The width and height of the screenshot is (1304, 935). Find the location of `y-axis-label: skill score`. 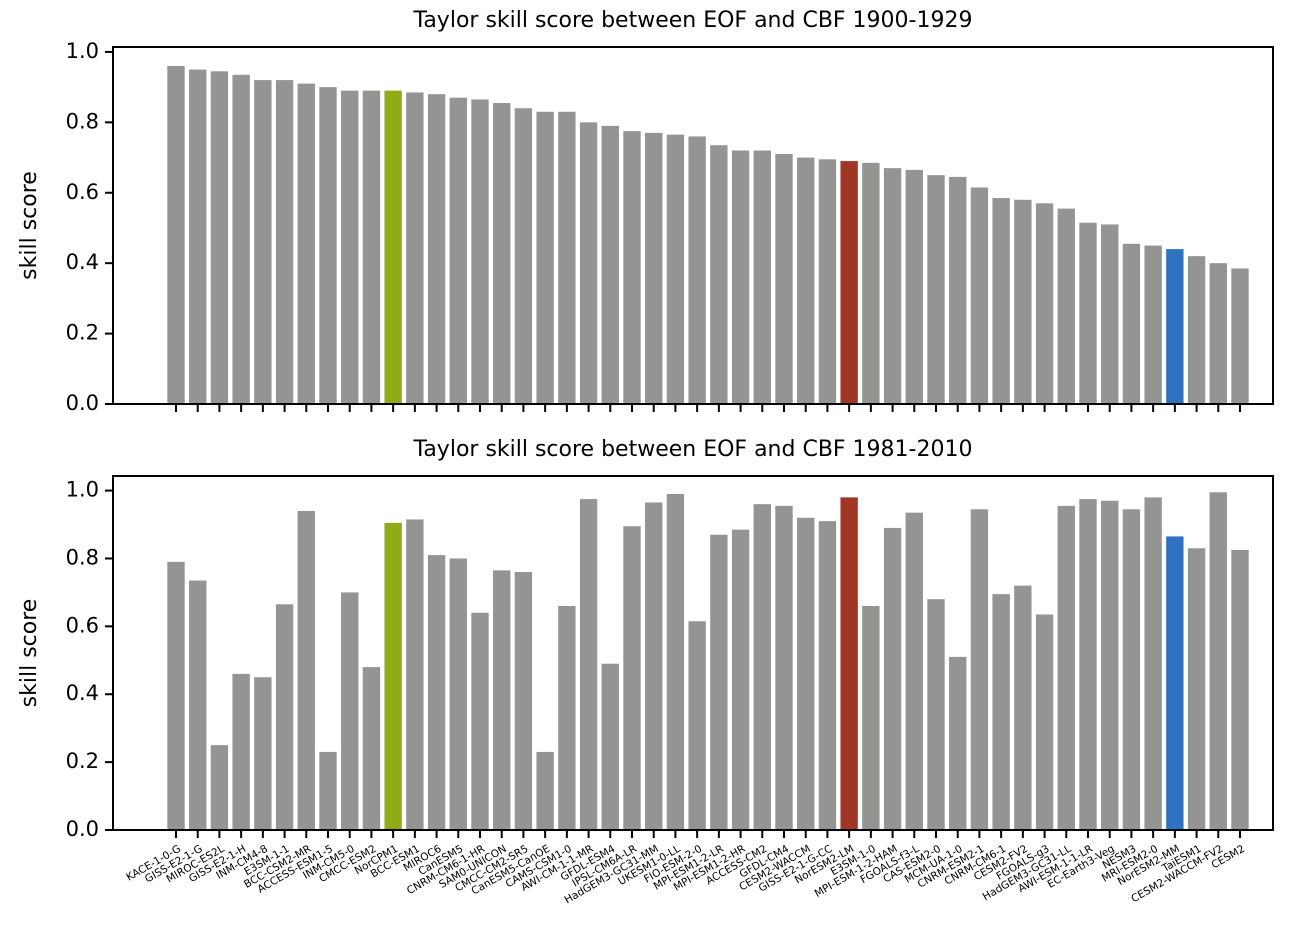

y-axis-label: skill score is located at coordinates (29, 653).